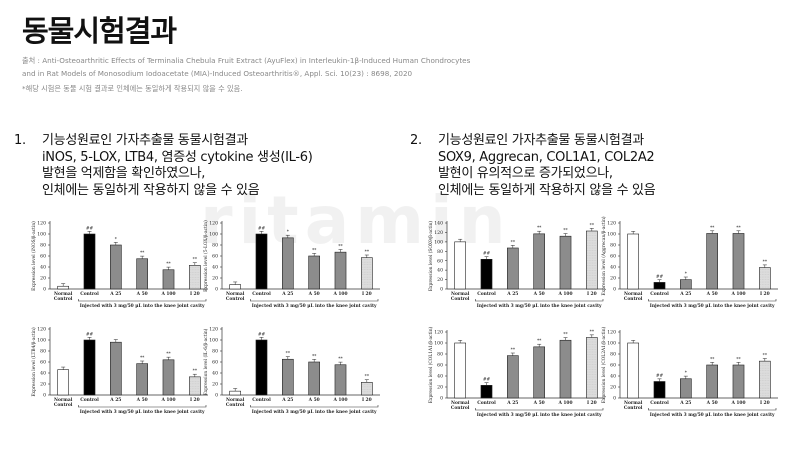 This screenshot has height=450, width=800. Describe the element at coordinates (34, 362) in the screenshot. I see `y-axis-label: Expression level (LTB4/β-actin)` at that location.